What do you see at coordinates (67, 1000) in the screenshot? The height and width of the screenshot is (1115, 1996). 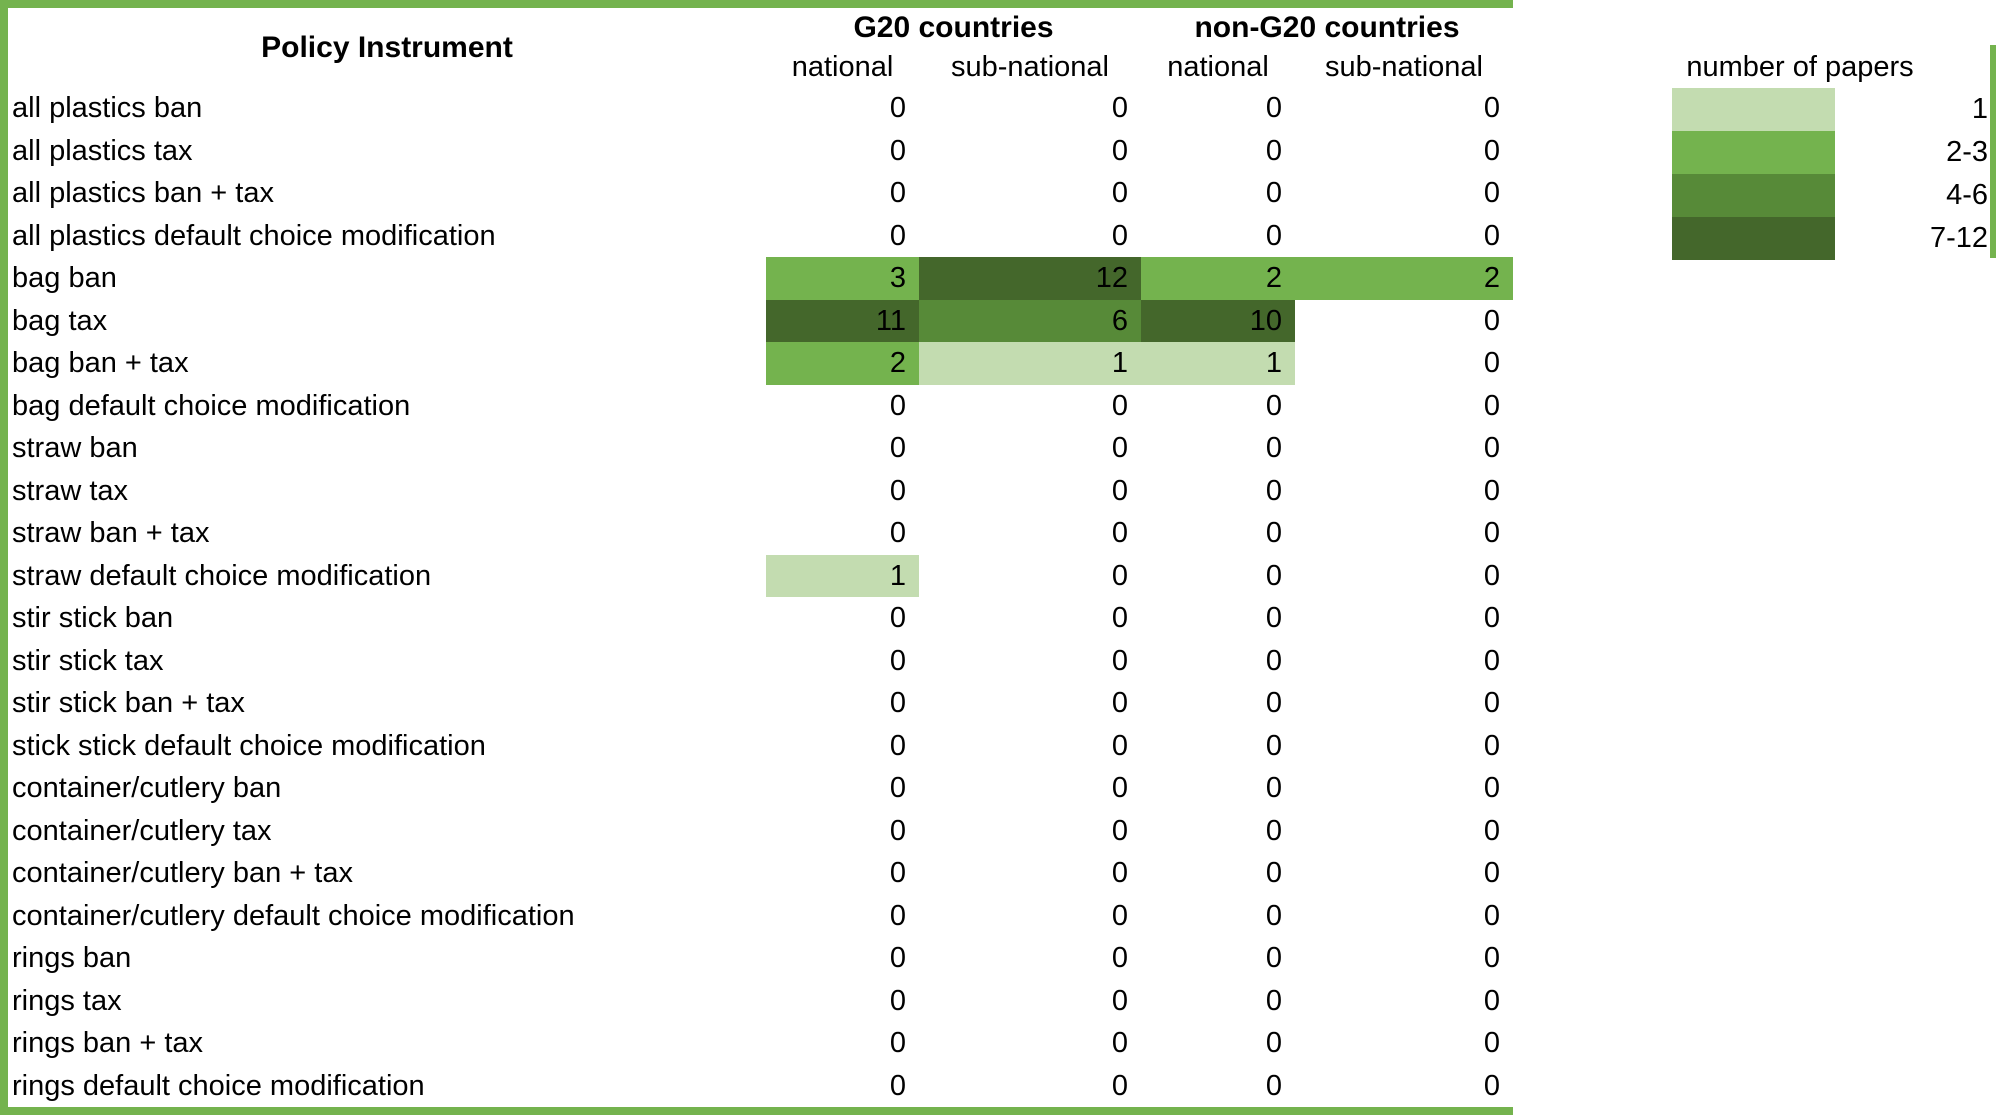 I see `row-label: rings tax` at bounding box center [67, 1000].